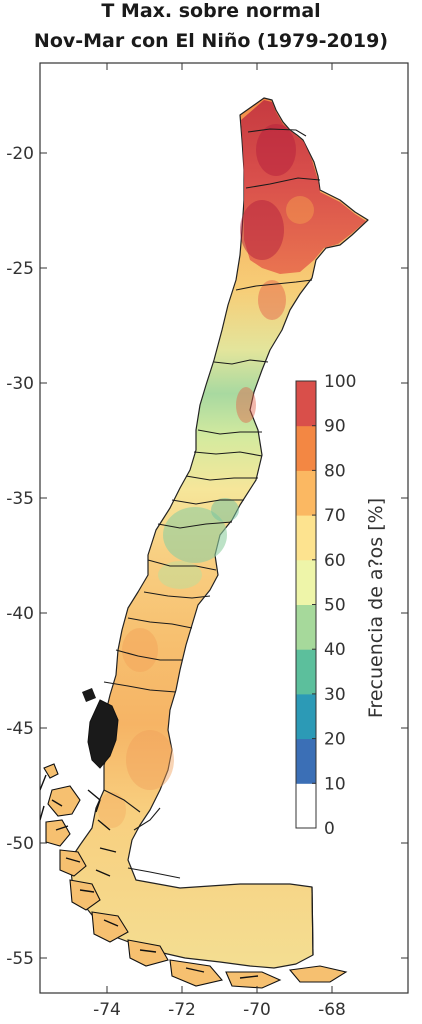  What do you see at coordinates (335, 650) in the screenshot?
I see `colorbar-tick-label: 40` at bounding box center [335, 650].